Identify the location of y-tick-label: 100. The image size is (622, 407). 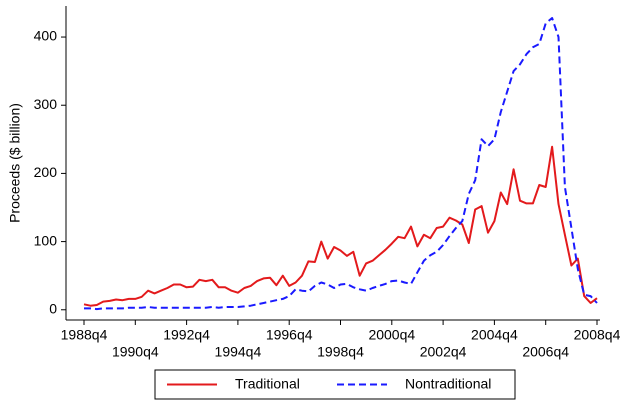
(46, 240).